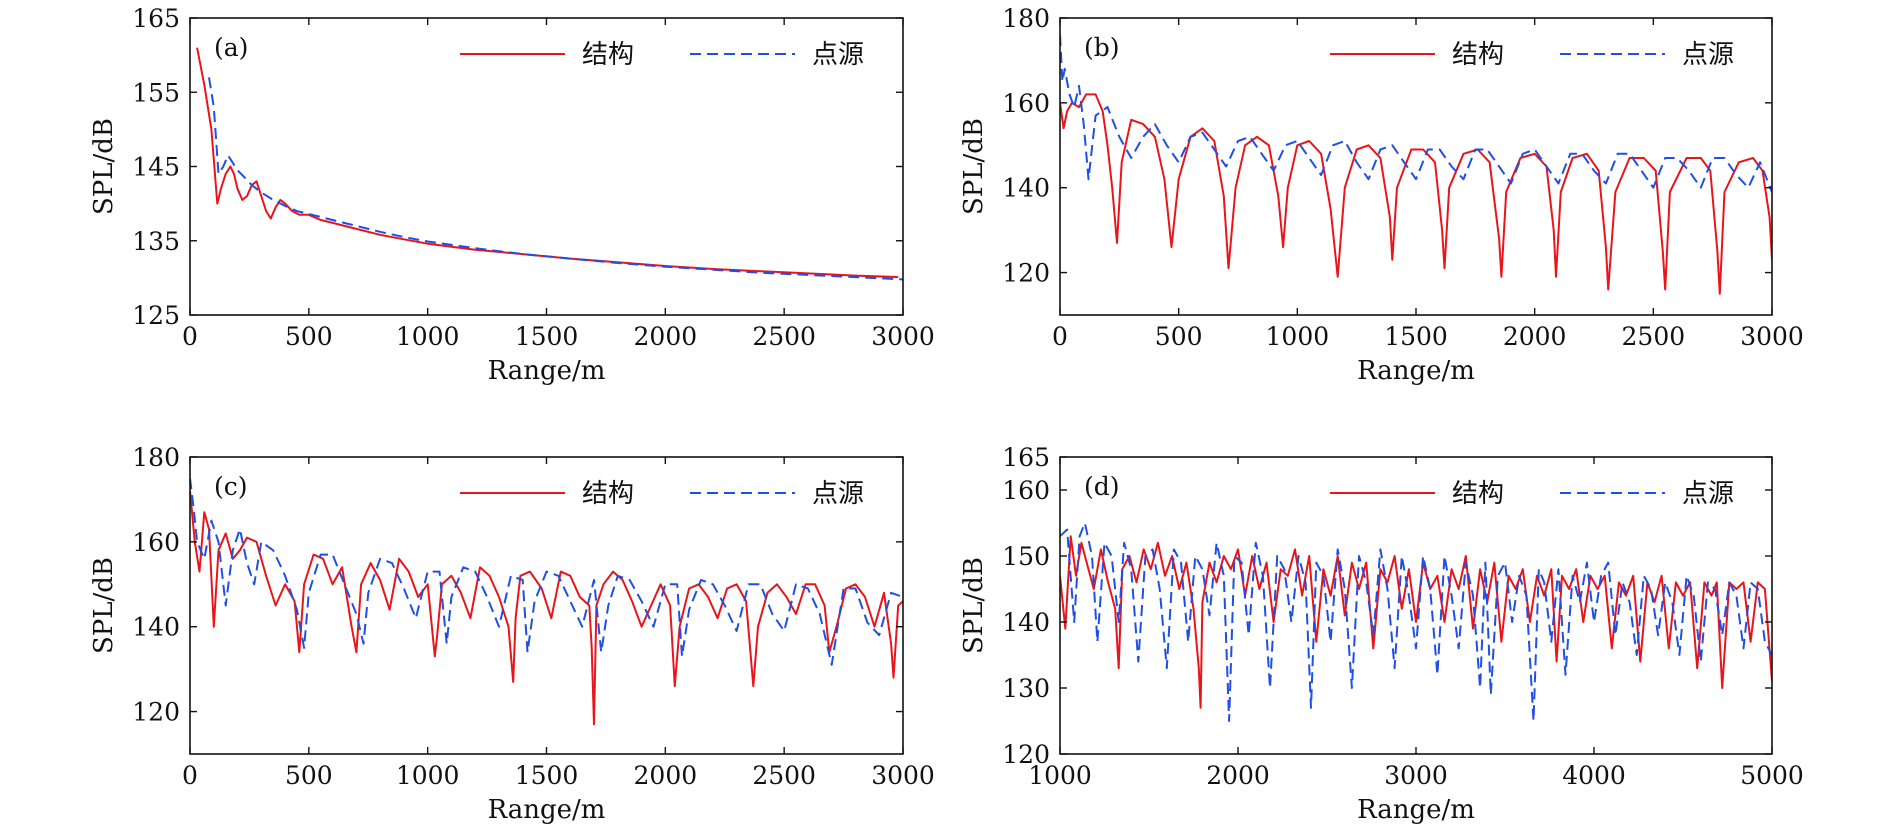 This screenshot has width=1890, height=828. I want to click on y-tick-label: 145, so click(156, 167).